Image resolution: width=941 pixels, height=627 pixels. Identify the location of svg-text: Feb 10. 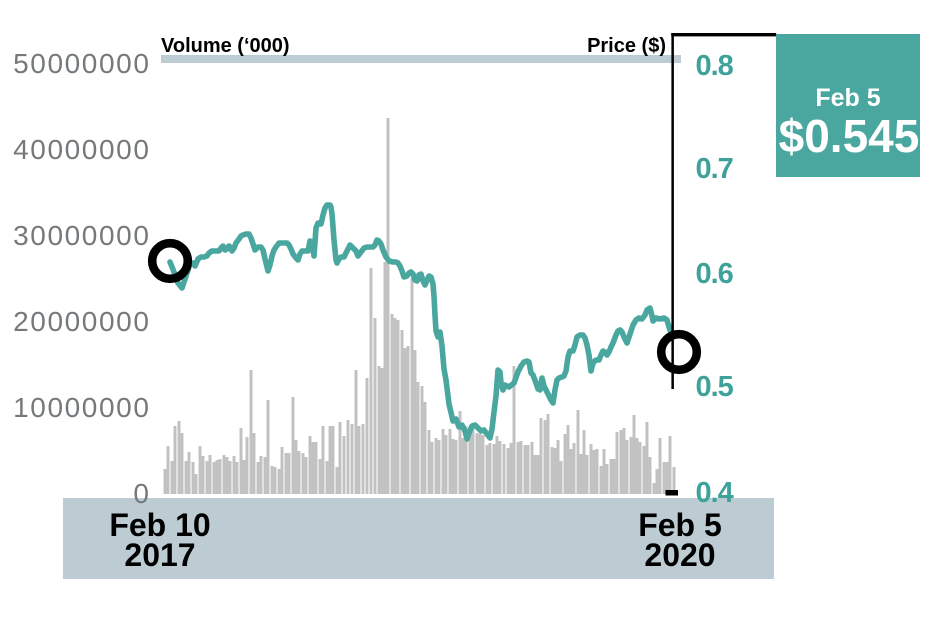
(159, 525).